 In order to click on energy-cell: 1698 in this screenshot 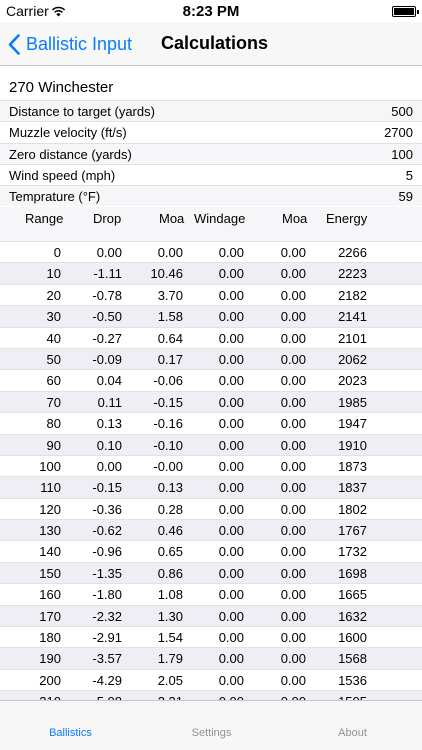, I will do `click(352, 573)`.